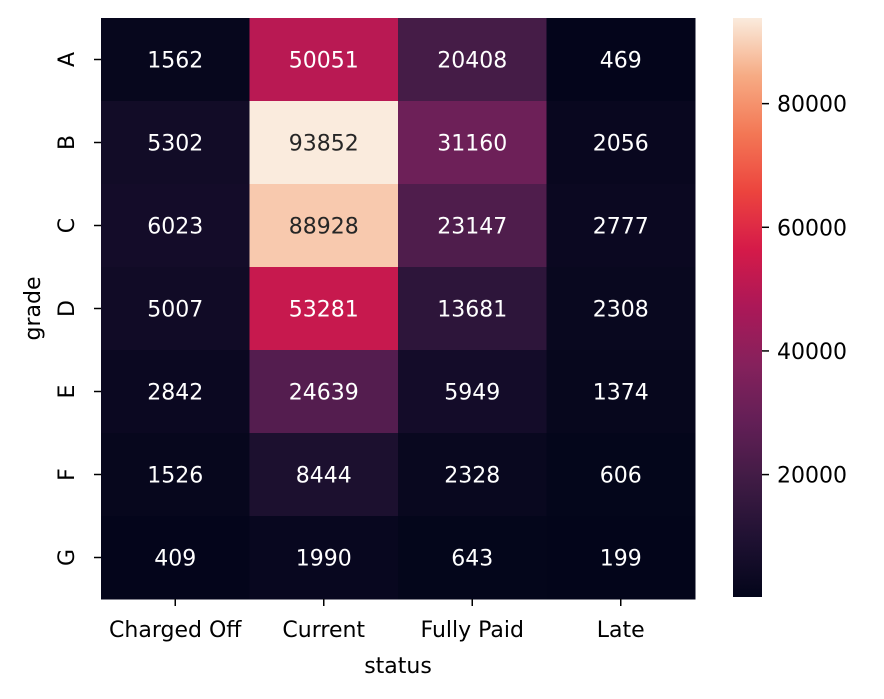 The height and width of the screenshot is (699, 884). What do you see at coordinates (67, 557) in the screenshot?
I see `y-tick-label: G` at bounding box center [67, 557].